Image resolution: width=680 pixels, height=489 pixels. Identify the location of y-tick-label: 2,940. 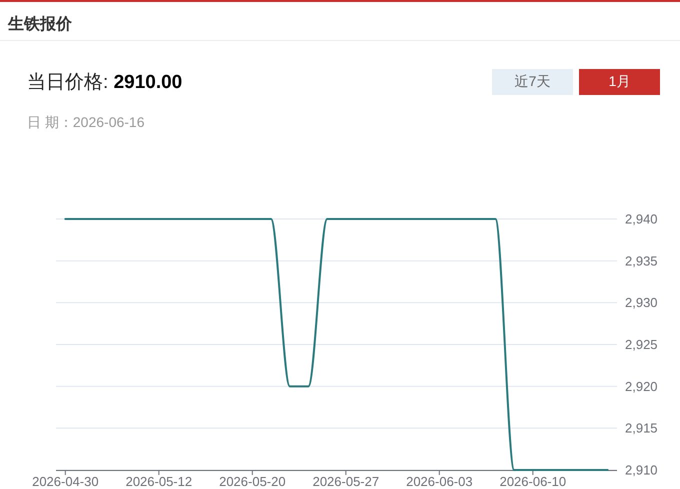
(641, 219).